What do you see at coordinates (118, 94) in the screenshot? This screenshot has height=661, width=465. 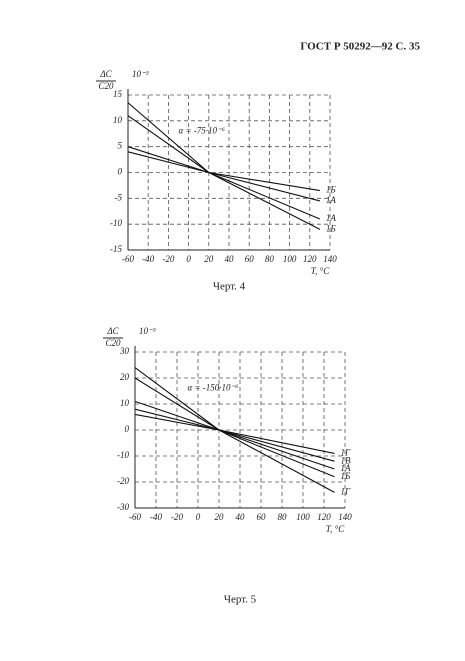 I see `y-tick-label: 15` at bounding box center [118, 94].